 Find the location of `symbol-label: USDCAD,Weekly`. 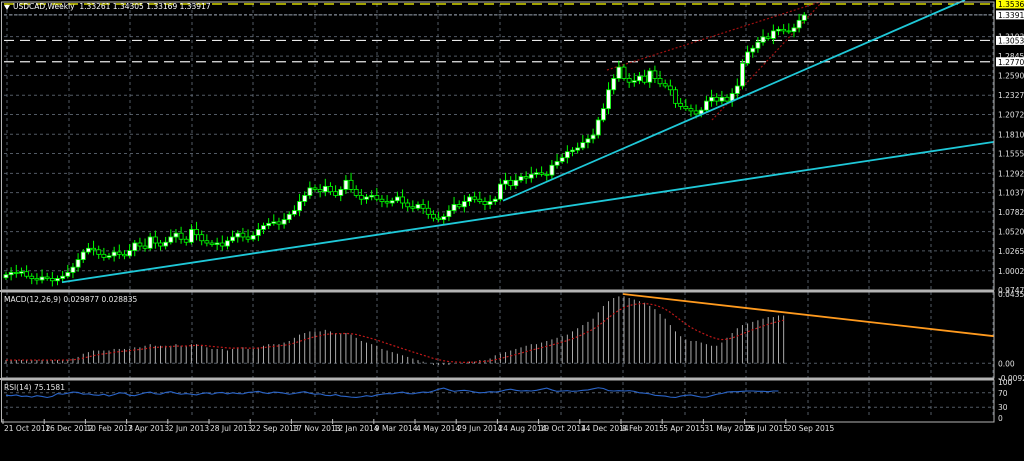

symbol-label: USDCAD,Weekly is located at coordinates (44, 6).